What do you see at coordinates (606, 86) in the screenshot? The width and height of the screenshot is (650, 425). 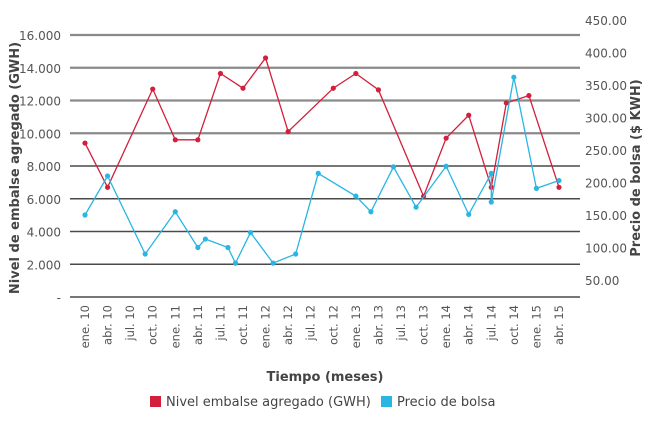 I see `y2-tick-label: 350.00` at bounding box center [606, 86].